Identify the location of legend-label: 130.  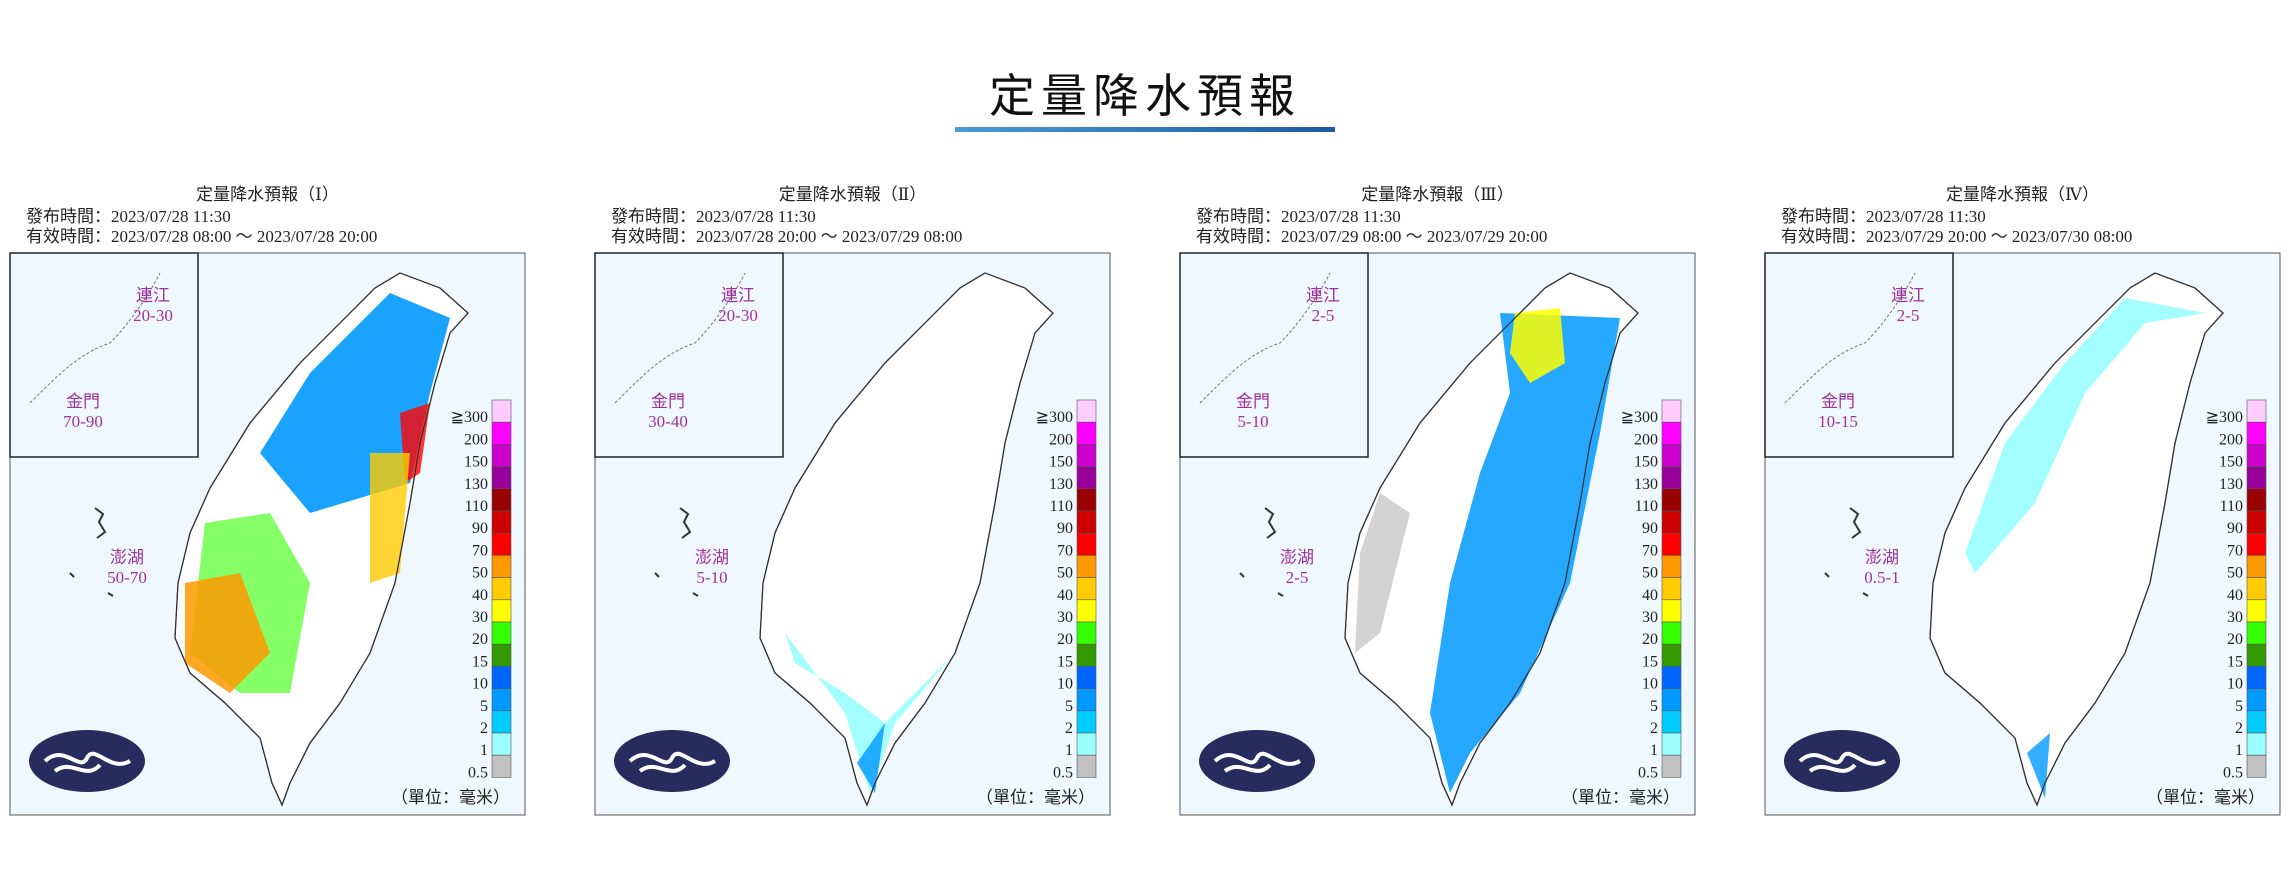
(1061, 484).